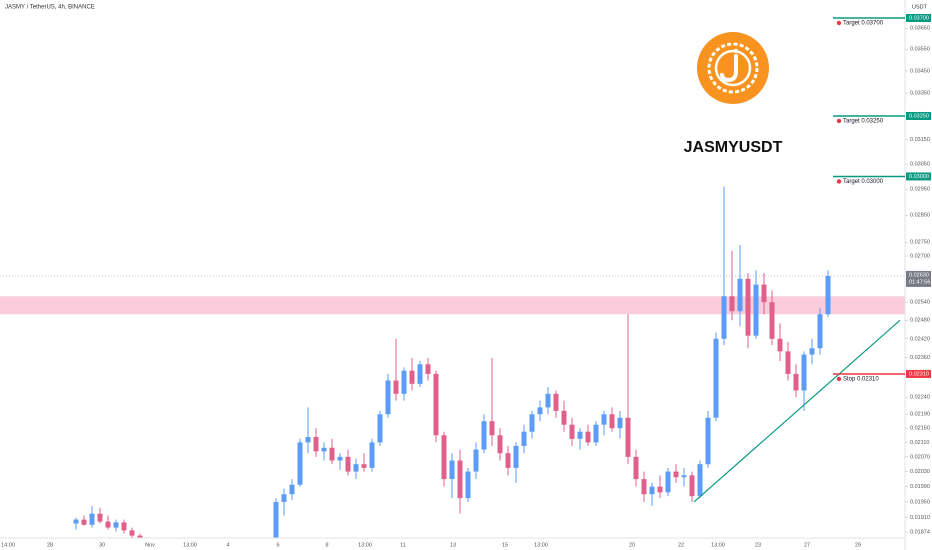 This screenshot has height=550, width=932. Describe the element at coordinates (858, 545) in the screenshot. I see `x-tick-label: 29` at that location.